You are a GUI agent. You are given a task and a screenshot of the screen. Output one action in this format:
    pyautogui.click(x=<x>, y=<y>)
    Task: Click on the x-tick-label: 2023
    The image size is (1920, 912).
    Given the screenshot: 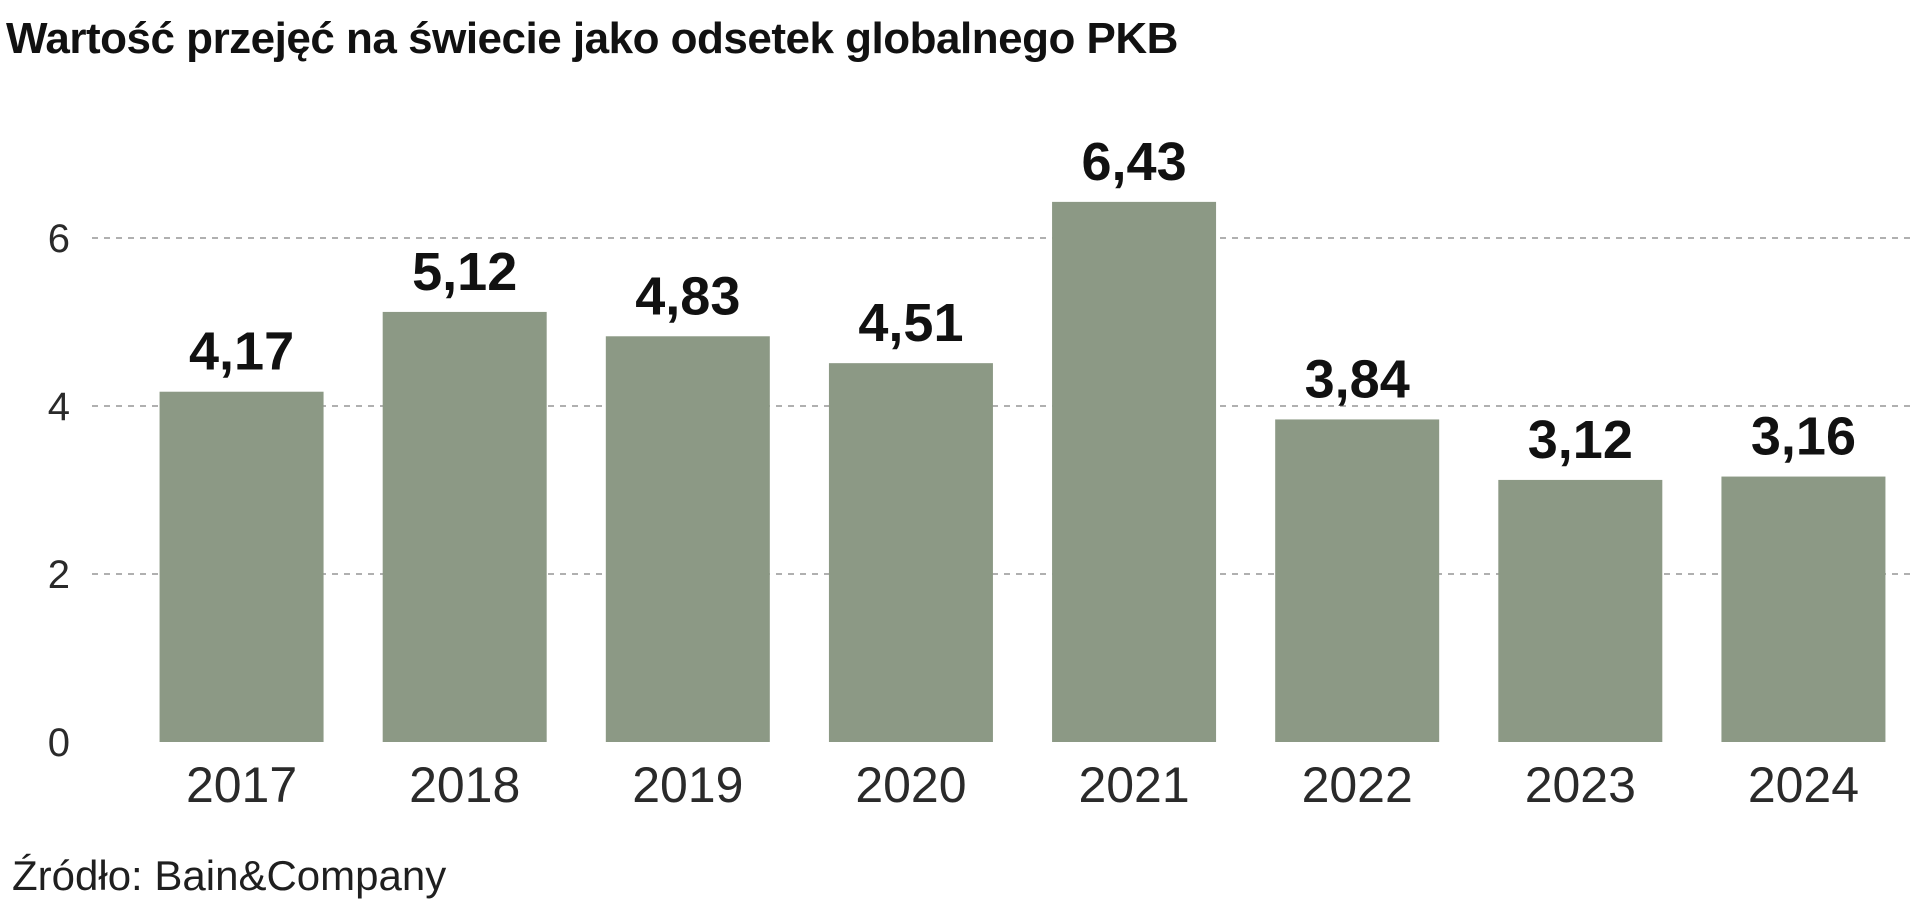 What is the action you would take?
    pyautogui.click(x=1580, y=785)
    